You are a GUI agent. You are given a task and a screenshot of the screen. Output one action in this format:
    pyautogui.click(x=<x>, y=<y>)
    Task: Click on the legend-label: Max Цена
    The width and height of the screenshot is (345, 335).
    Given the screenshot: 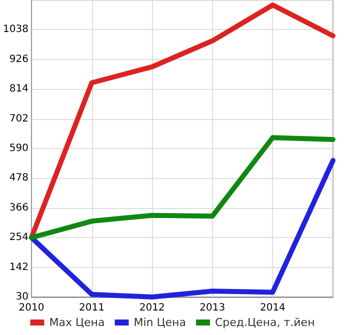 What is the action you would take?
    pyautogui.click(x=77, y=322)
    